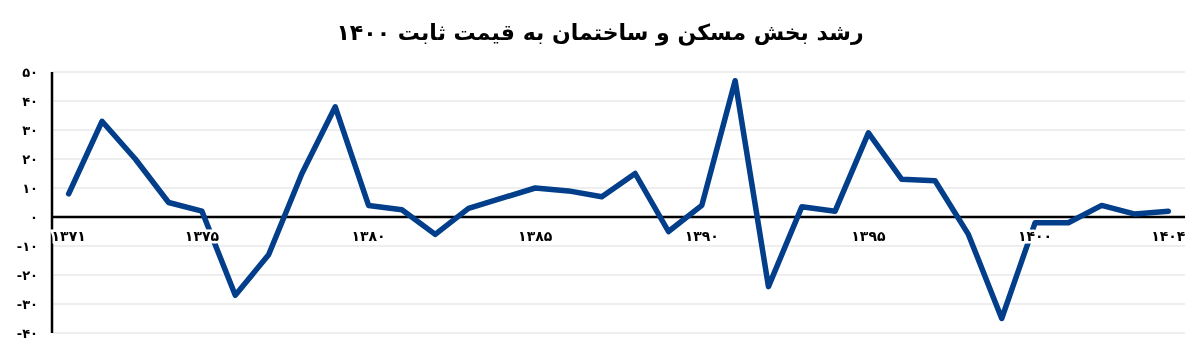  What do you see at coordinates (27, 246) in the screenshot?
I see `ytick: -۱۰` at bounding box center [27, 246].